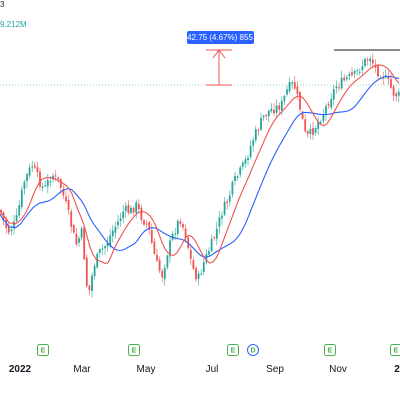  Describe the element at coordinates (204, 369) in the screenshot. I see `x-axis: 2022 Mar May Jul Sep Nov 2` at that location.